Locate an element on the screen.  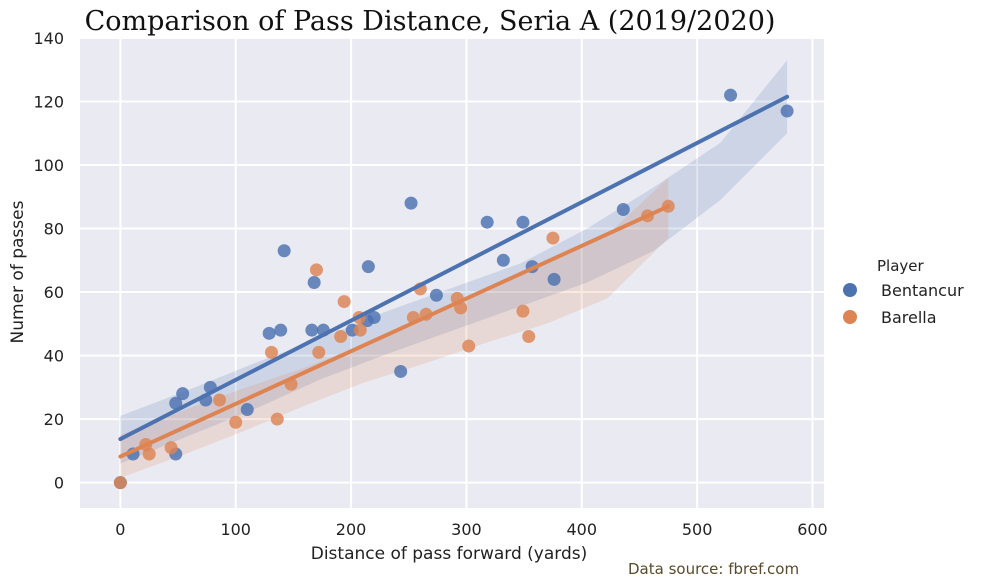
y-tick-label: 0 is located at coordinates (59, 483).